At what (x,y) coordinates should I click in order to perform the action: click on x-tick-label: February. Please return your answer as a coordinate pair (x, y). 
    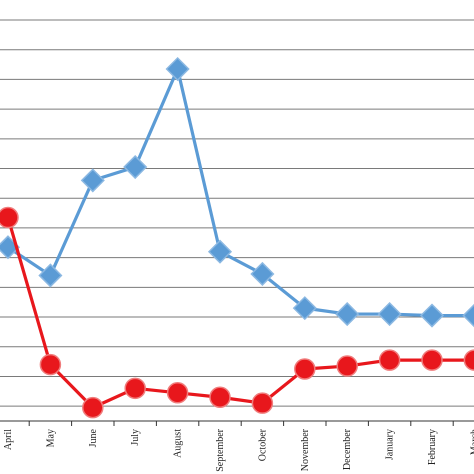
    Looking at the image, I should click on (432, 447).